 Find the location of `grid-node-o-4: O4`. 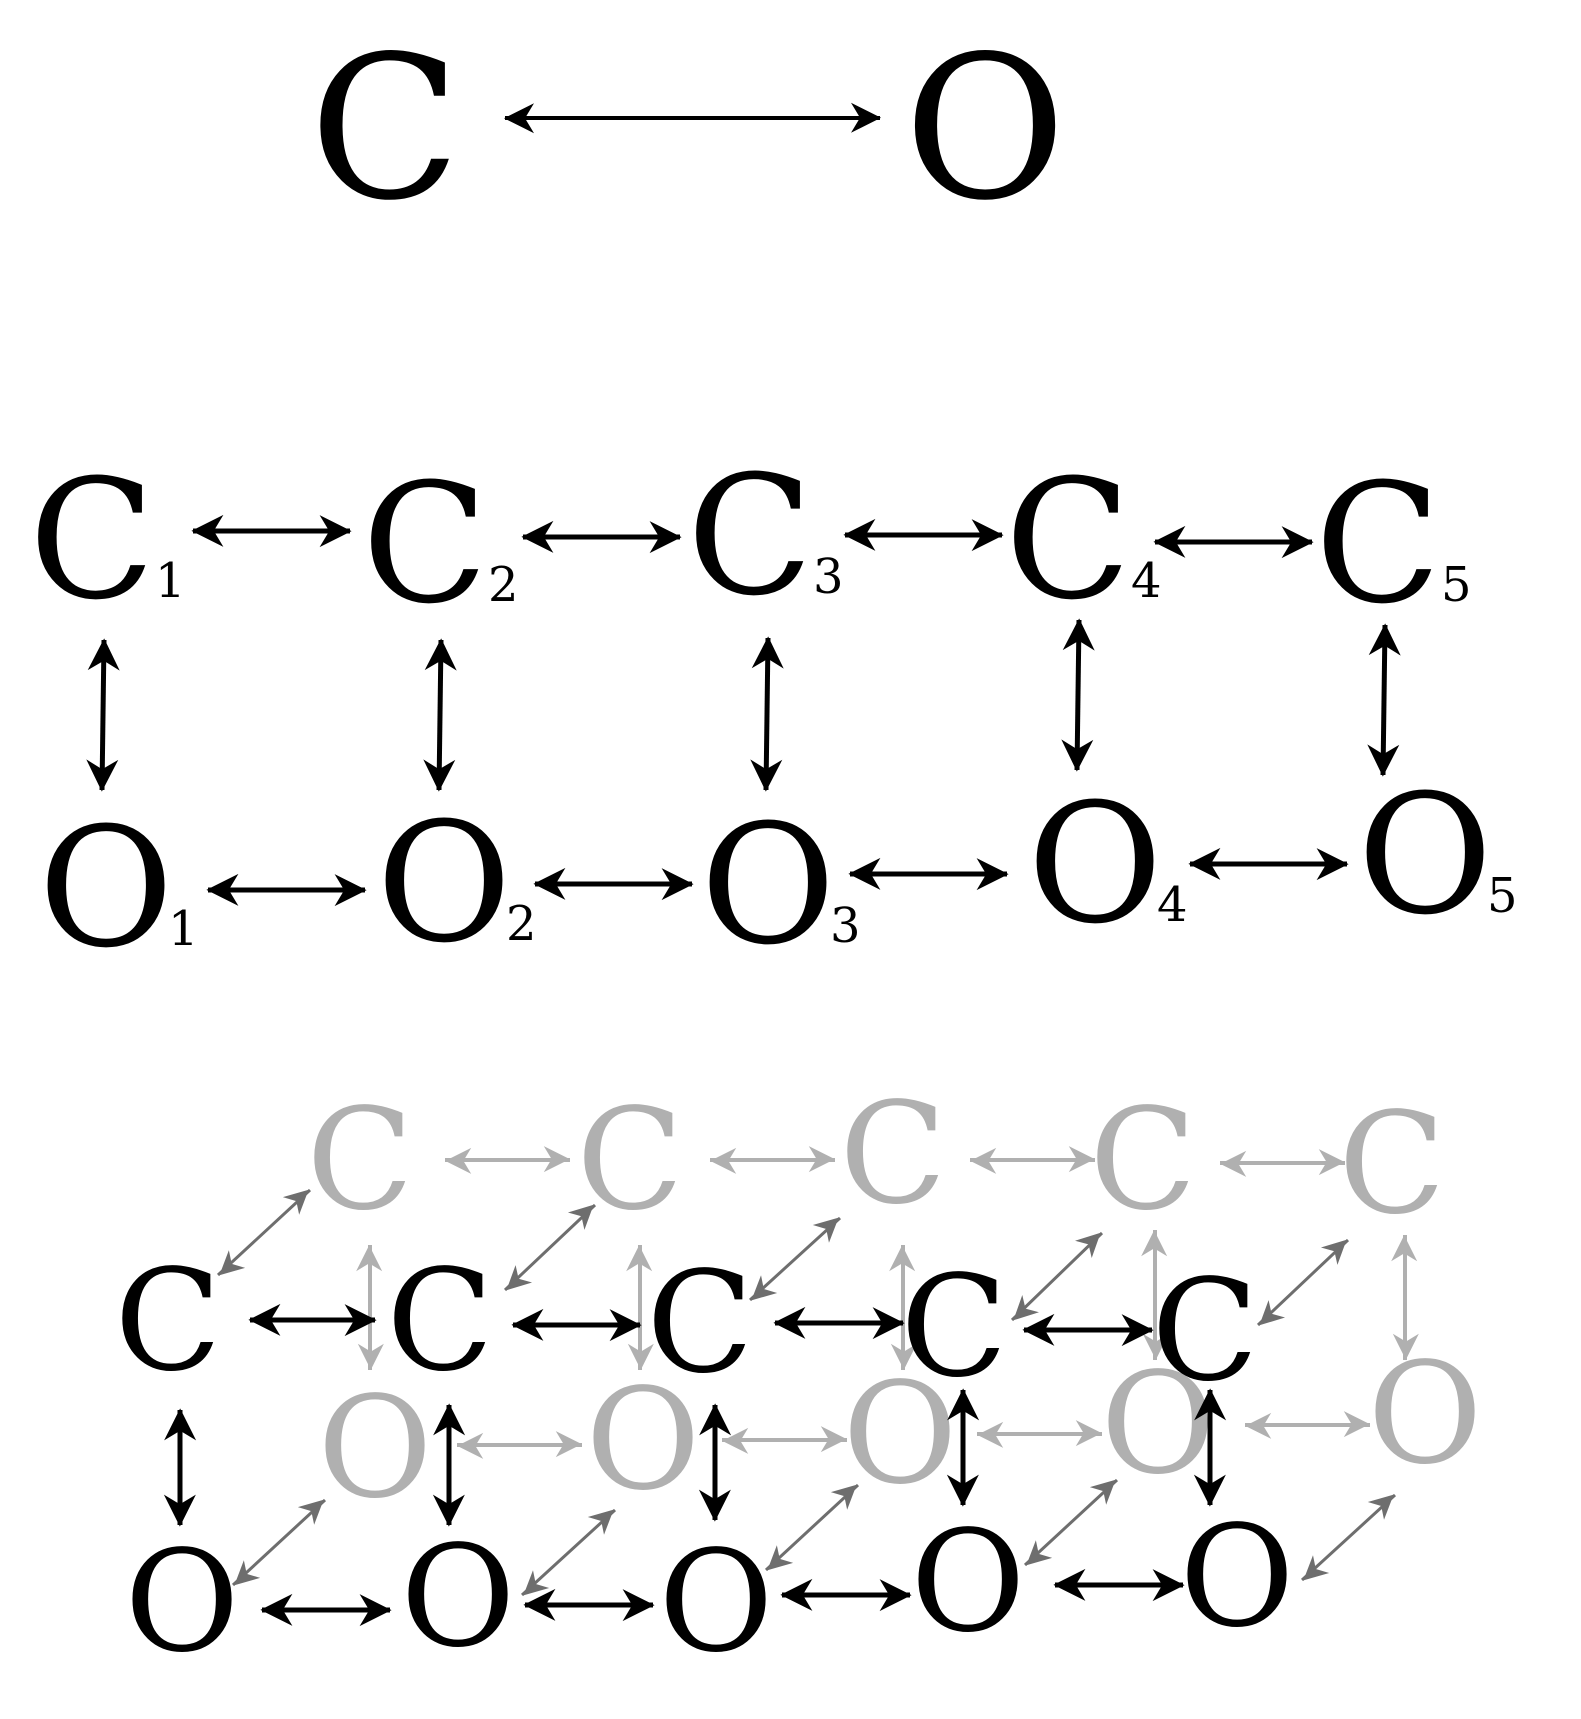

grid-node-o-4: O4 is located at coordinates (1107, 864).